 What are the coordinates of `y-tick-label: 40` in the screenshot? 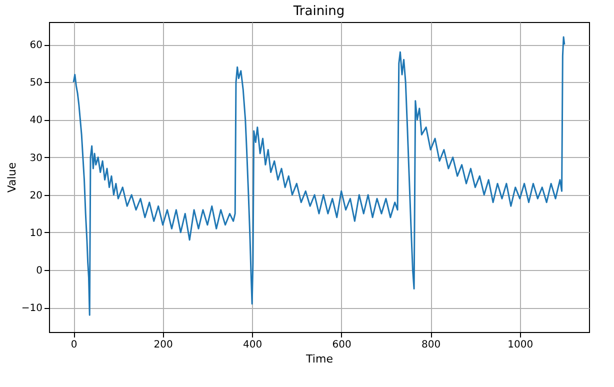 It's located at (36, 120).